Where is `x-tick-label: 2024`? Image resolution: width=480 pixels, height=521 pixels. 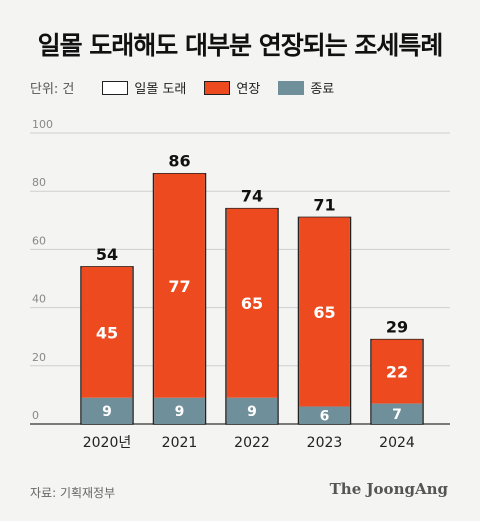
x-tick-label: 2024 is located at coordinates (397, 443).